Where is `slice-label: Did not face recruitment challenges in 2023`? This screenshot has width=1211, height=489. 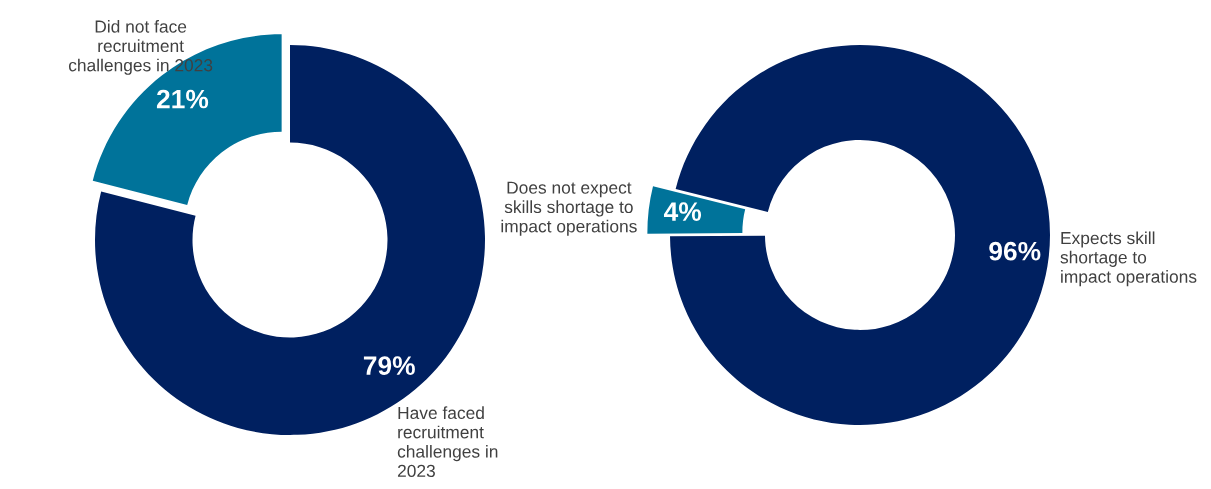
slice-label: Did not face recruitment challenges in 2023 is located at coordinates (140, 47).